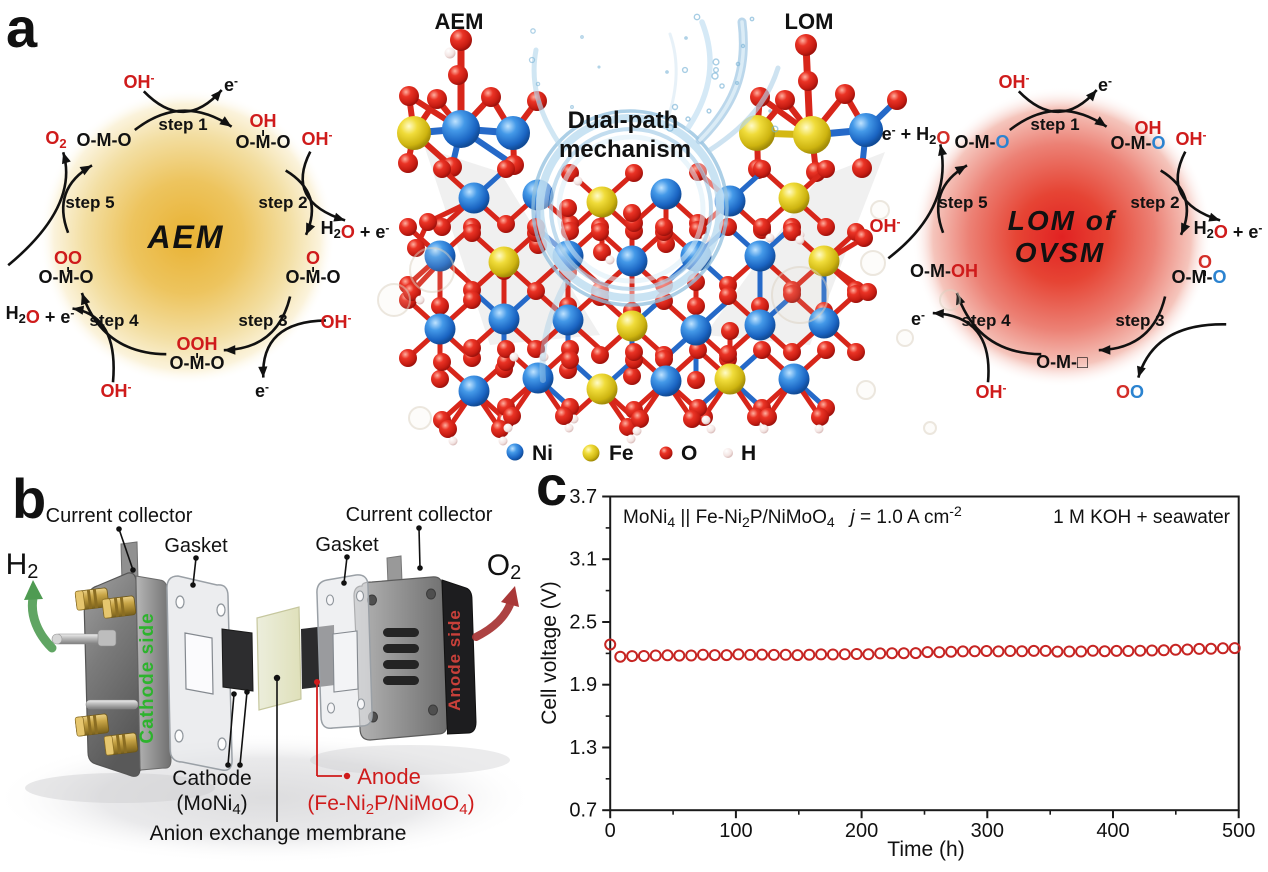 This screenshot has height=872, width=1268. Describe the element at coordinates (551, 485) in the screenshot. I see `svg-text: c` at that location.